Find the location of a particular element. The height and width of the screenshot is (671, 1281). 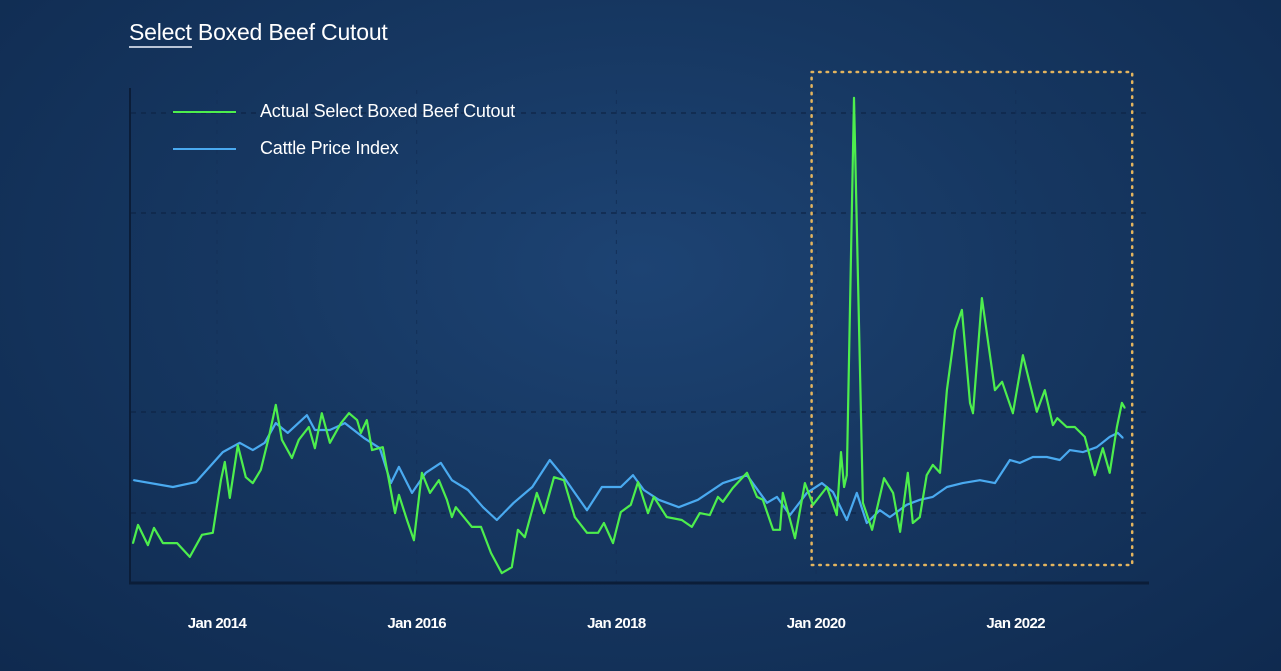

title-rest: Boxed Beef Cutout is located at coordinates (289, 32).